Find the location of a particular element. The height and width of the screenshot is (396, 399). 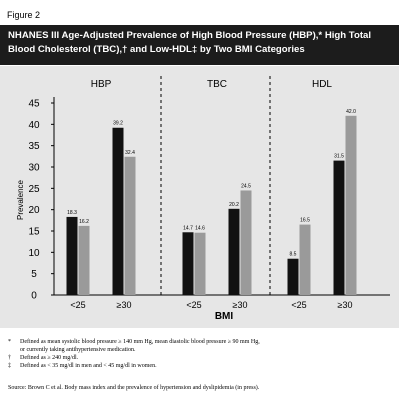

data-label: 8.5 is located at coordinates (293, 255).